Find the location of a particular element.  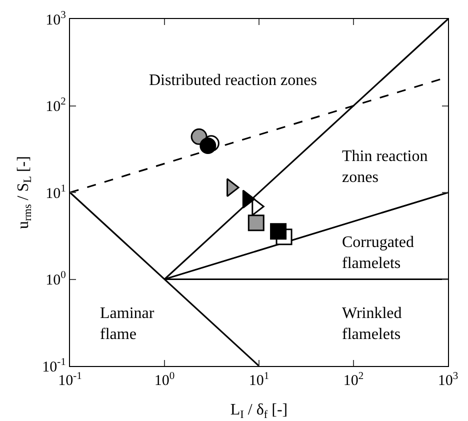

y-tick-label: 10$^{1}$ is located at coordinates (56, 192).